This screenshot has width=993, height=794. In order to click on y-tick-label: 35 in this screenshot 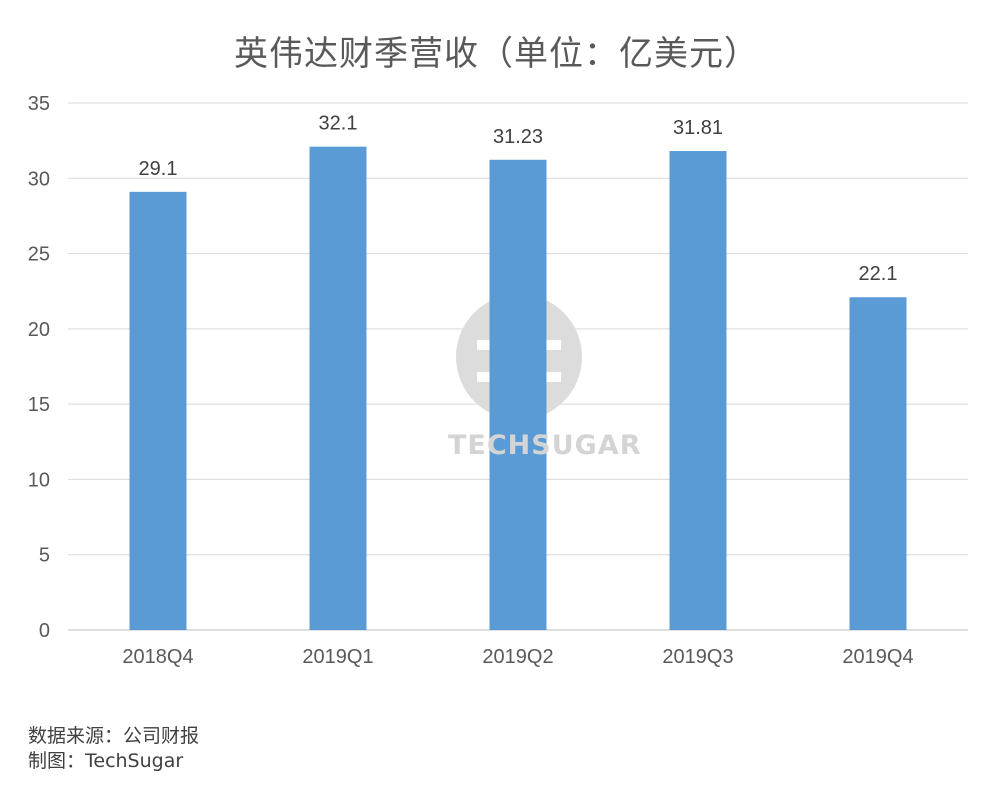, I will do `click(39, 104)`.